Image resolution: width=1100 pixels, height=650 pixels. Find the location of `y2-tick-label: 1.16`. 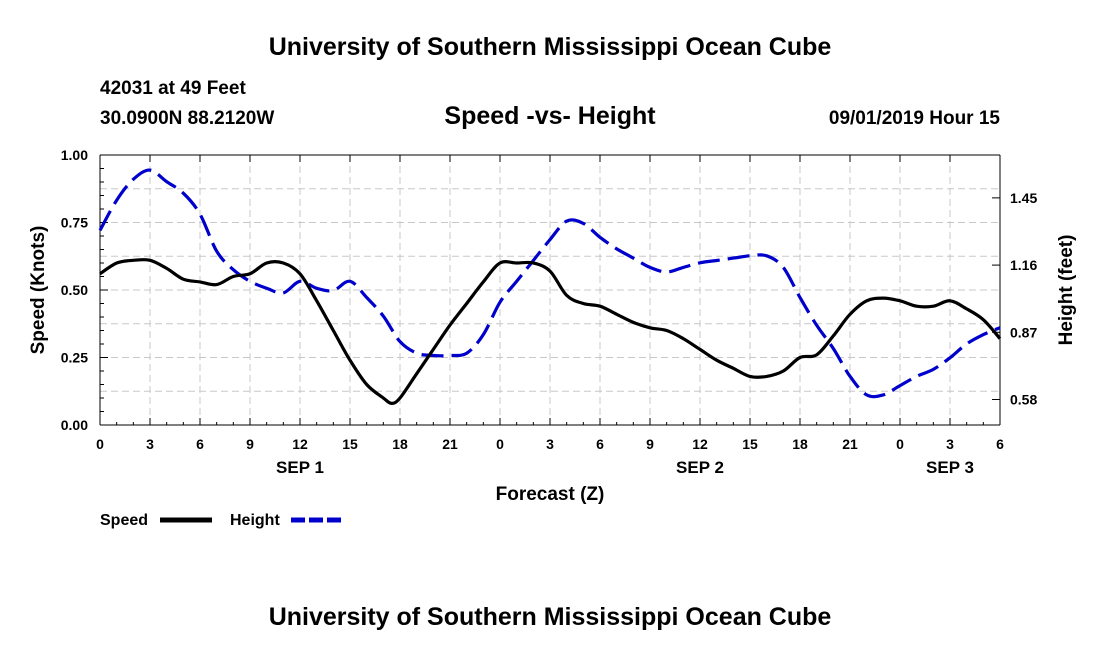

y2-tick-label: 1.16 is located at coordinates (1023, 265).